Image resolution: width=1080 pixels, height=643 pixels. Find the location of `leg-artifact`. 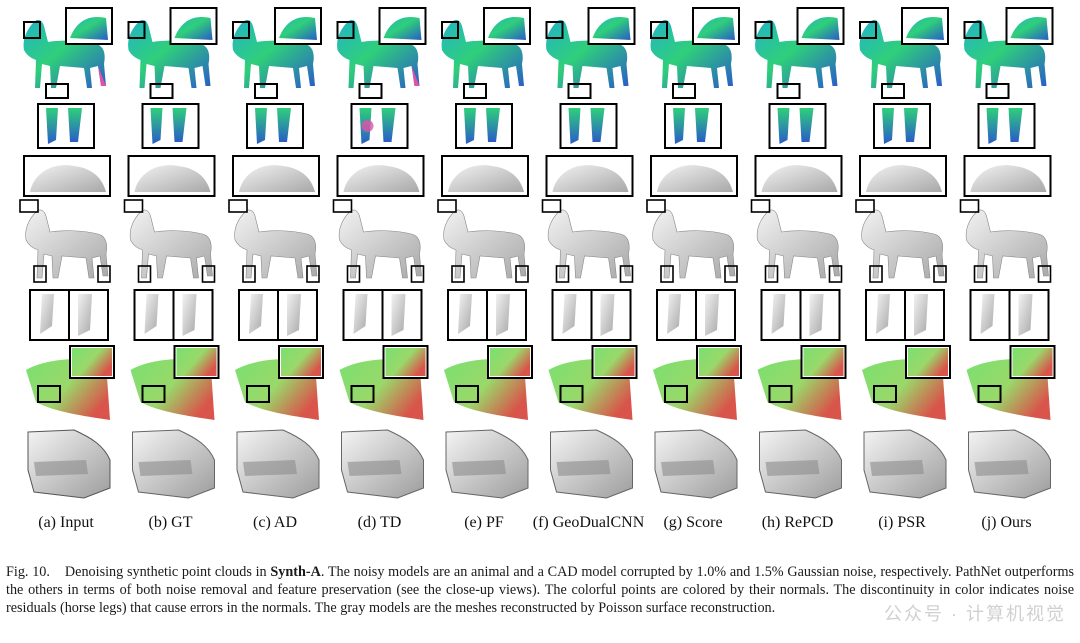

leg-artifact is located at coordinates (415, 76).